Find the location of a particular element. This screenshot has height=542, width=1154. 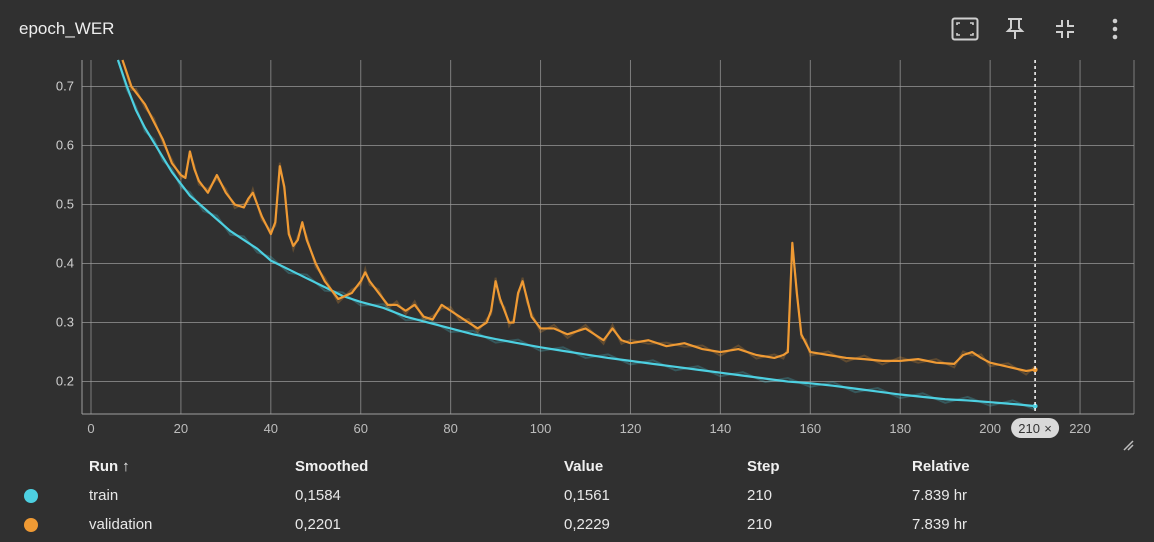

collapse-icon is located at coordinates (1065, 29).